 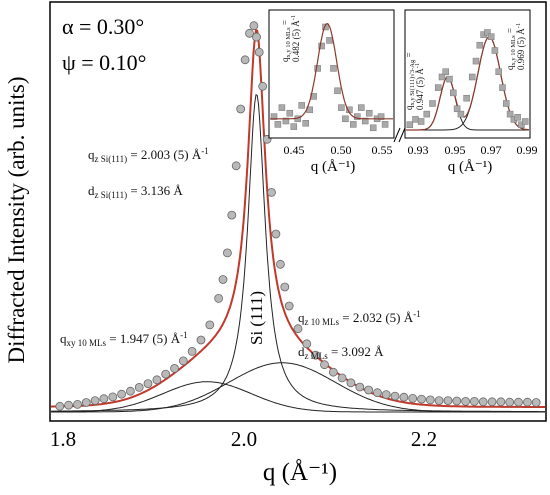 I want to click on inset2-points, so click(x=467, y=78).